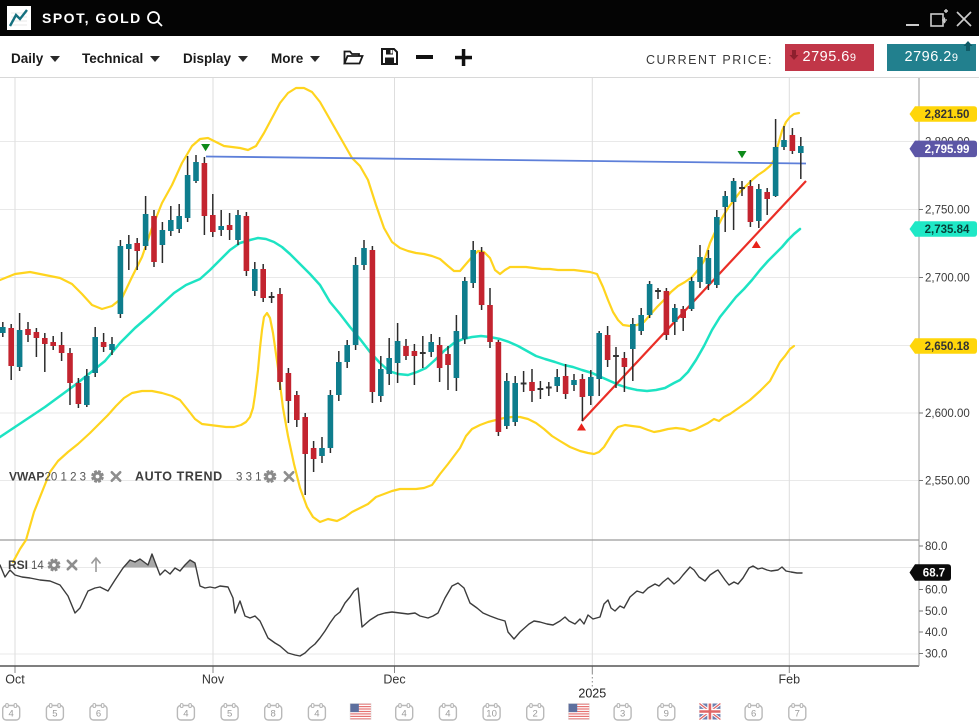 This screenshot has height=728, width=979. I want to click on svg-text: 7, so click(797, 714).